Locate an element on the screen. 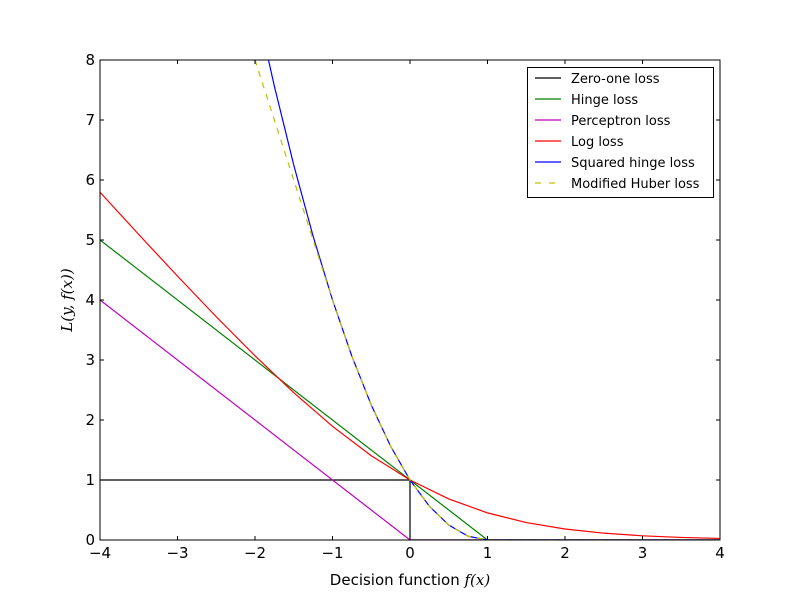  y-tick-label: 6 is located at coordinates (90, 180).